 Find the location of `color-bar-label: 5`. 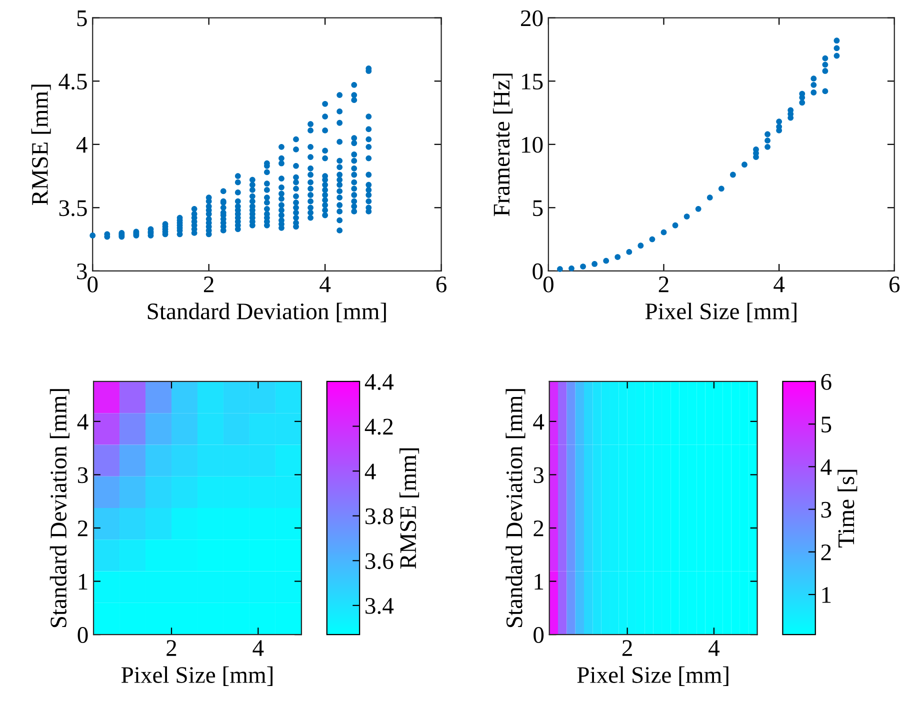

color-bar-label: 5 is located at coordinates (827, 424).